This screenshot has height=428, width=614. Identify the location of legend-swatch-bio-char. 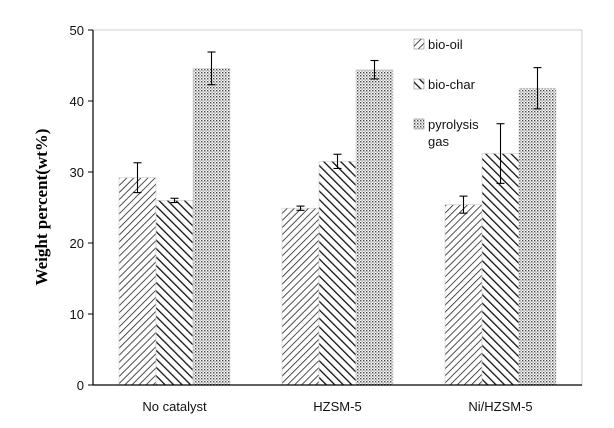
(419, 84).